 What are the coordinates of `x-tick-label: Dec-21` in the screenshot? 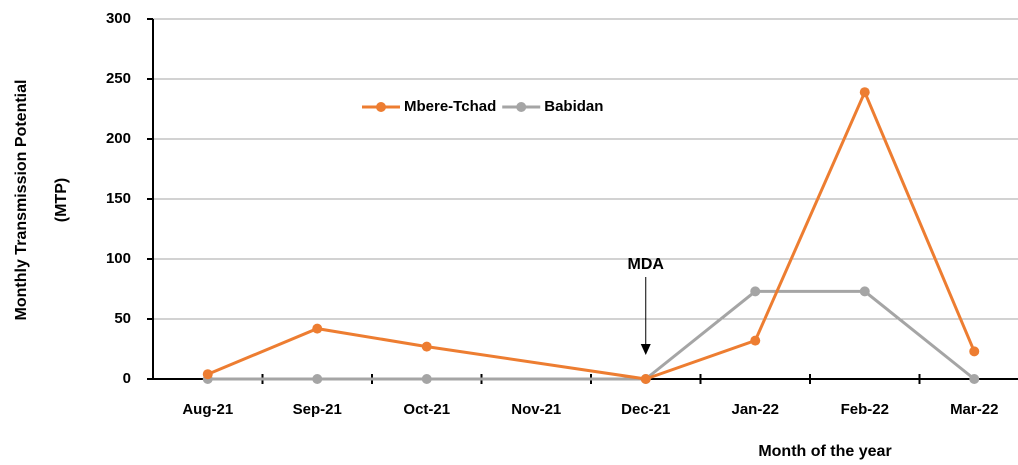 It's located at (645, 409).